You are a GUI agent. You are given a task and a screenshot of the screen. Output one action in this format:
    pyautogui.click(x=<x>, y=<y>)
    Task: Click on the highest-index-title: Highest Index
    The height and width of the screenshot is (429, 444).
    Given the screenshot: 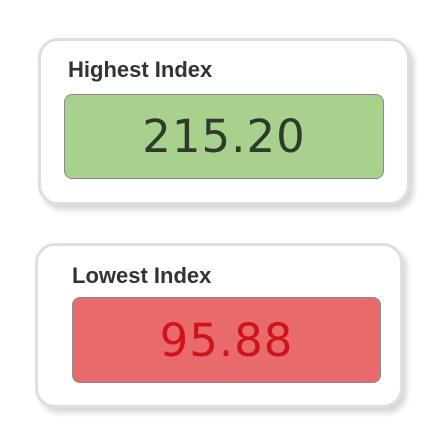 What is the action you would take?
    pyautogui.click(x=140, y=69)
    